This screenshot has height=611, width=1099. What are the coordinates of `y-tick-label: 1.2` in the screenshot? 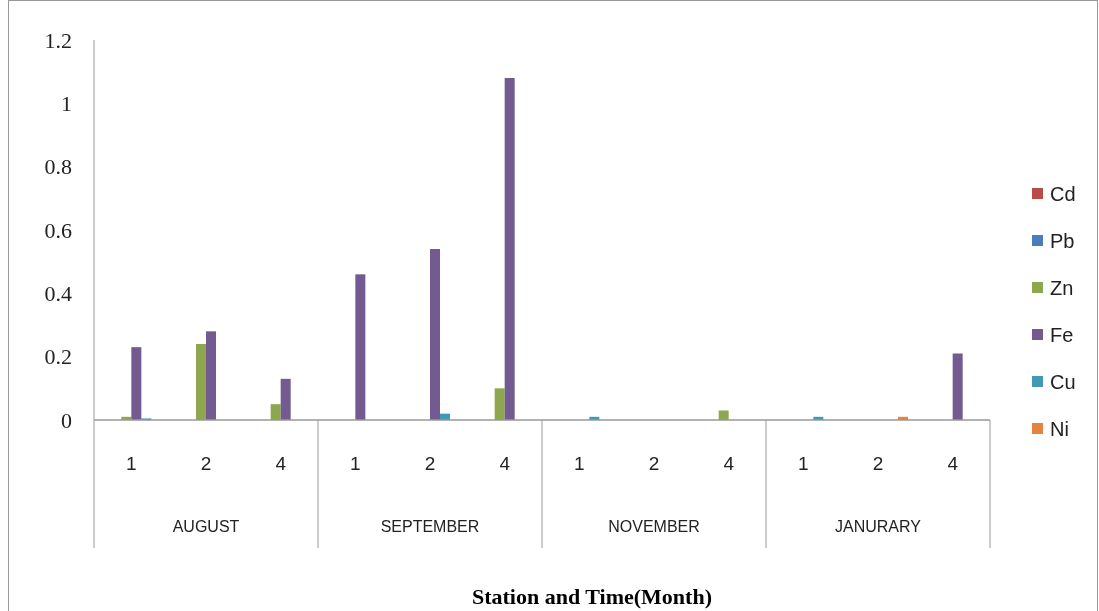 It's located at (58, 40).